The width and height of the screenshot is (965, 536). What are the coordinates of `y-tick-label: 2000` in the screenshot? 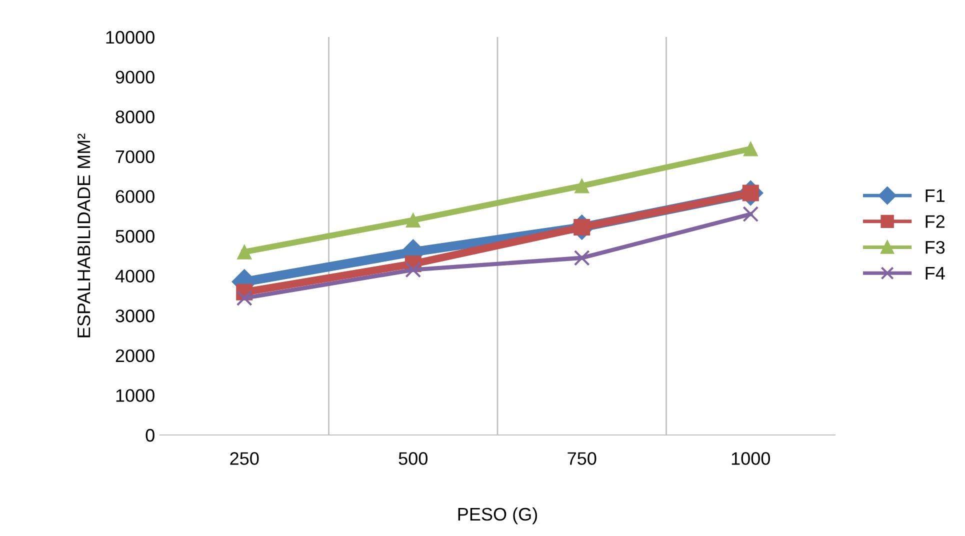 It's located at (135, 355).